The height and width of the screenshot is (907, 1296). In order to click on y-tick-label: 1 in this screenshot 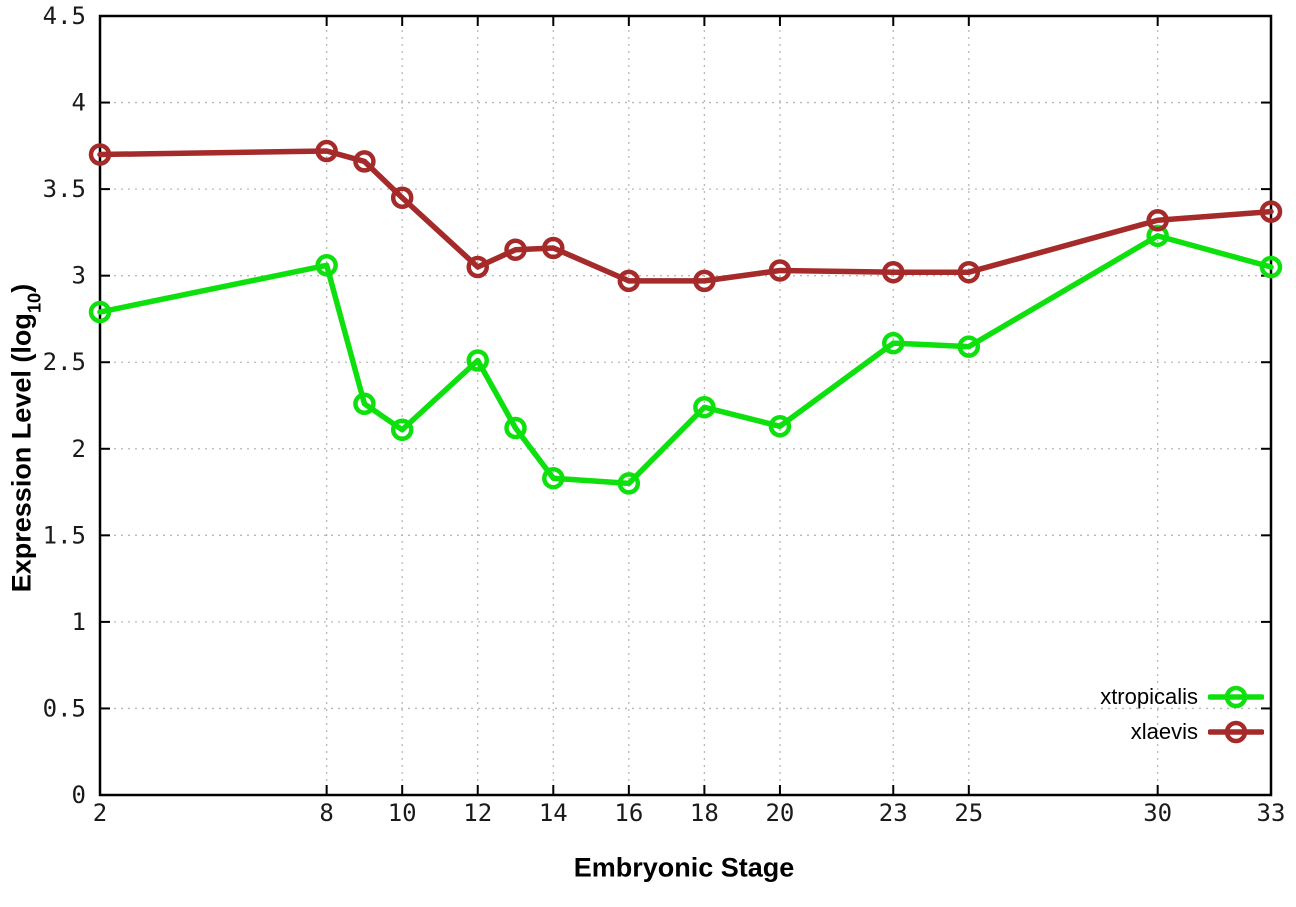, I will do `click(79, 622)`.